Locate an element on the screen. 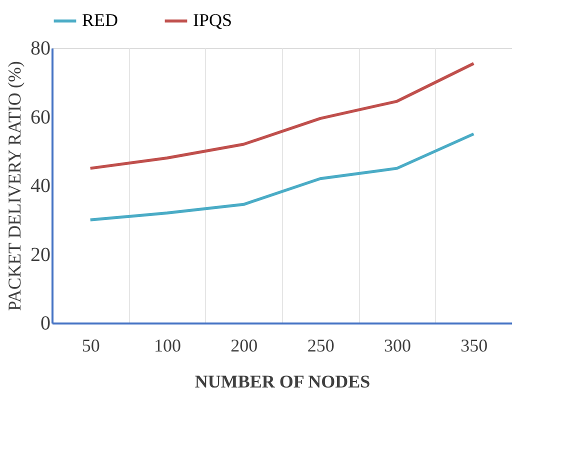  x-axis-title: NUMBER OF NODES is located at coordinates (282, 382).